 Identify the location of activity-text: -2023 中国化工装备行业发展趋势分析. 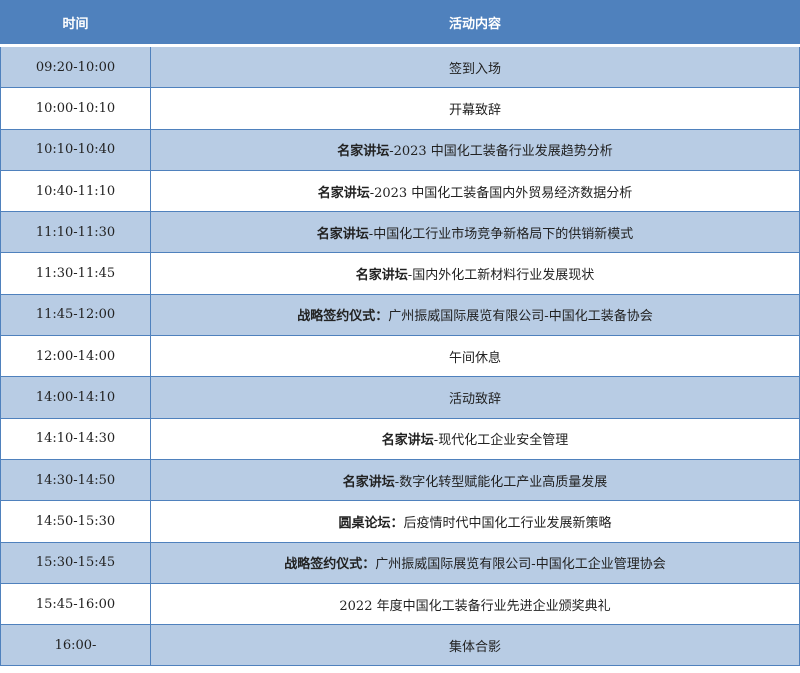
(501, 152).